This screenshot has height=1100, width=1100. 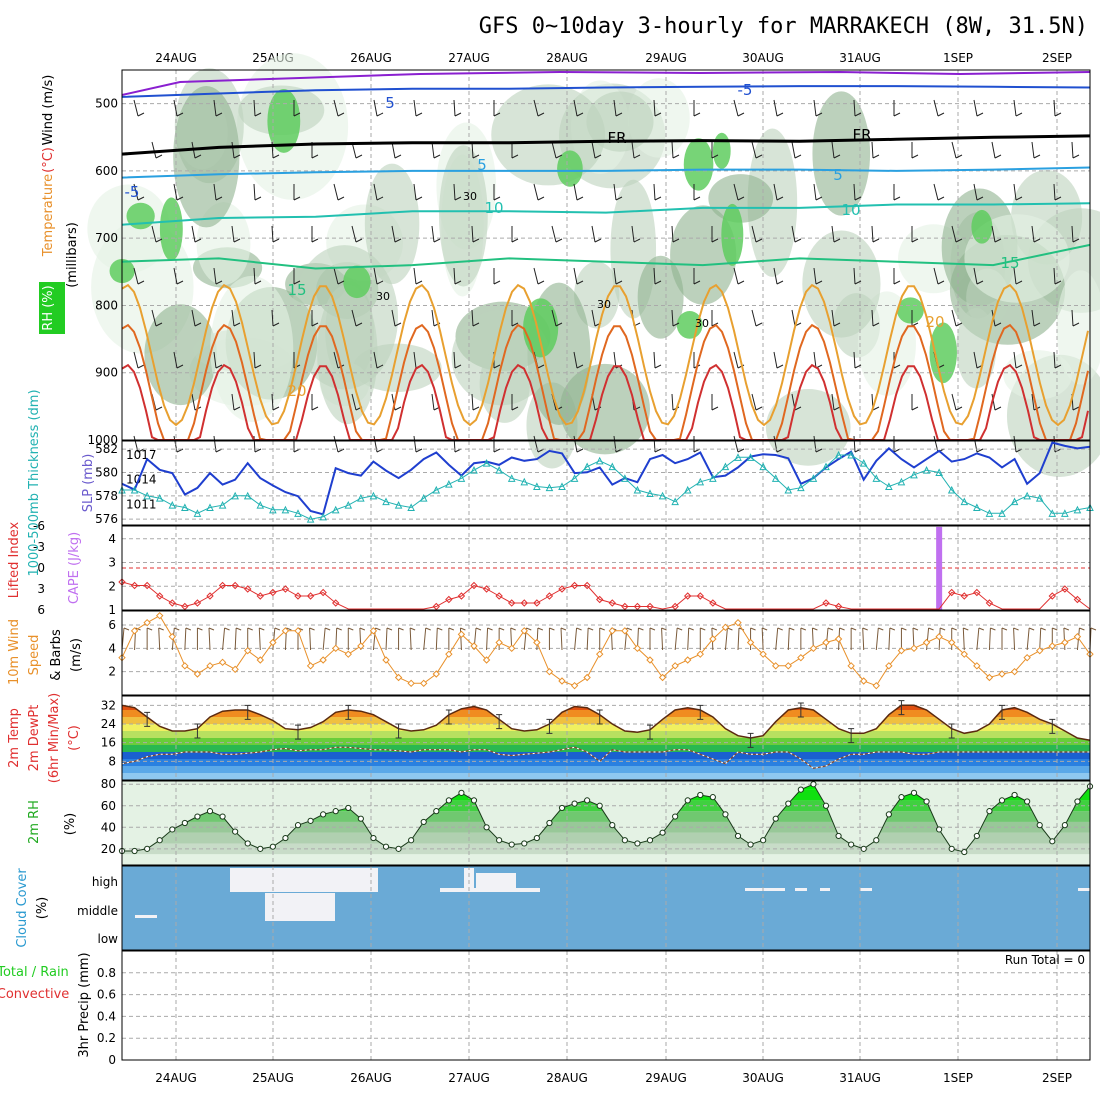 What do you see at coordinates (105, 882) in the screenshot?
I see `cloud-level-label: high` at bounding box center [105, 882].